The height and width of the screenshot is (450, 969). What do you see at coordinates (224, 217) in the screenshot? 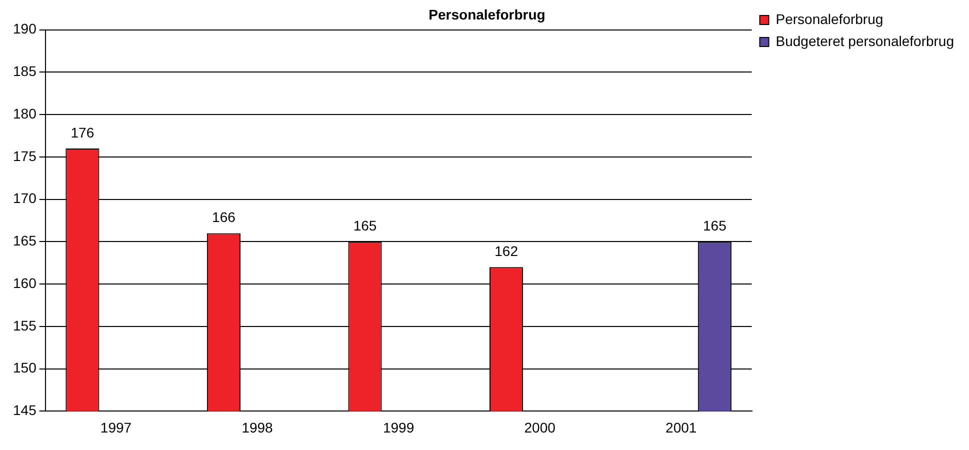
I see `data-label: 166` at bounding box center [224, 217].